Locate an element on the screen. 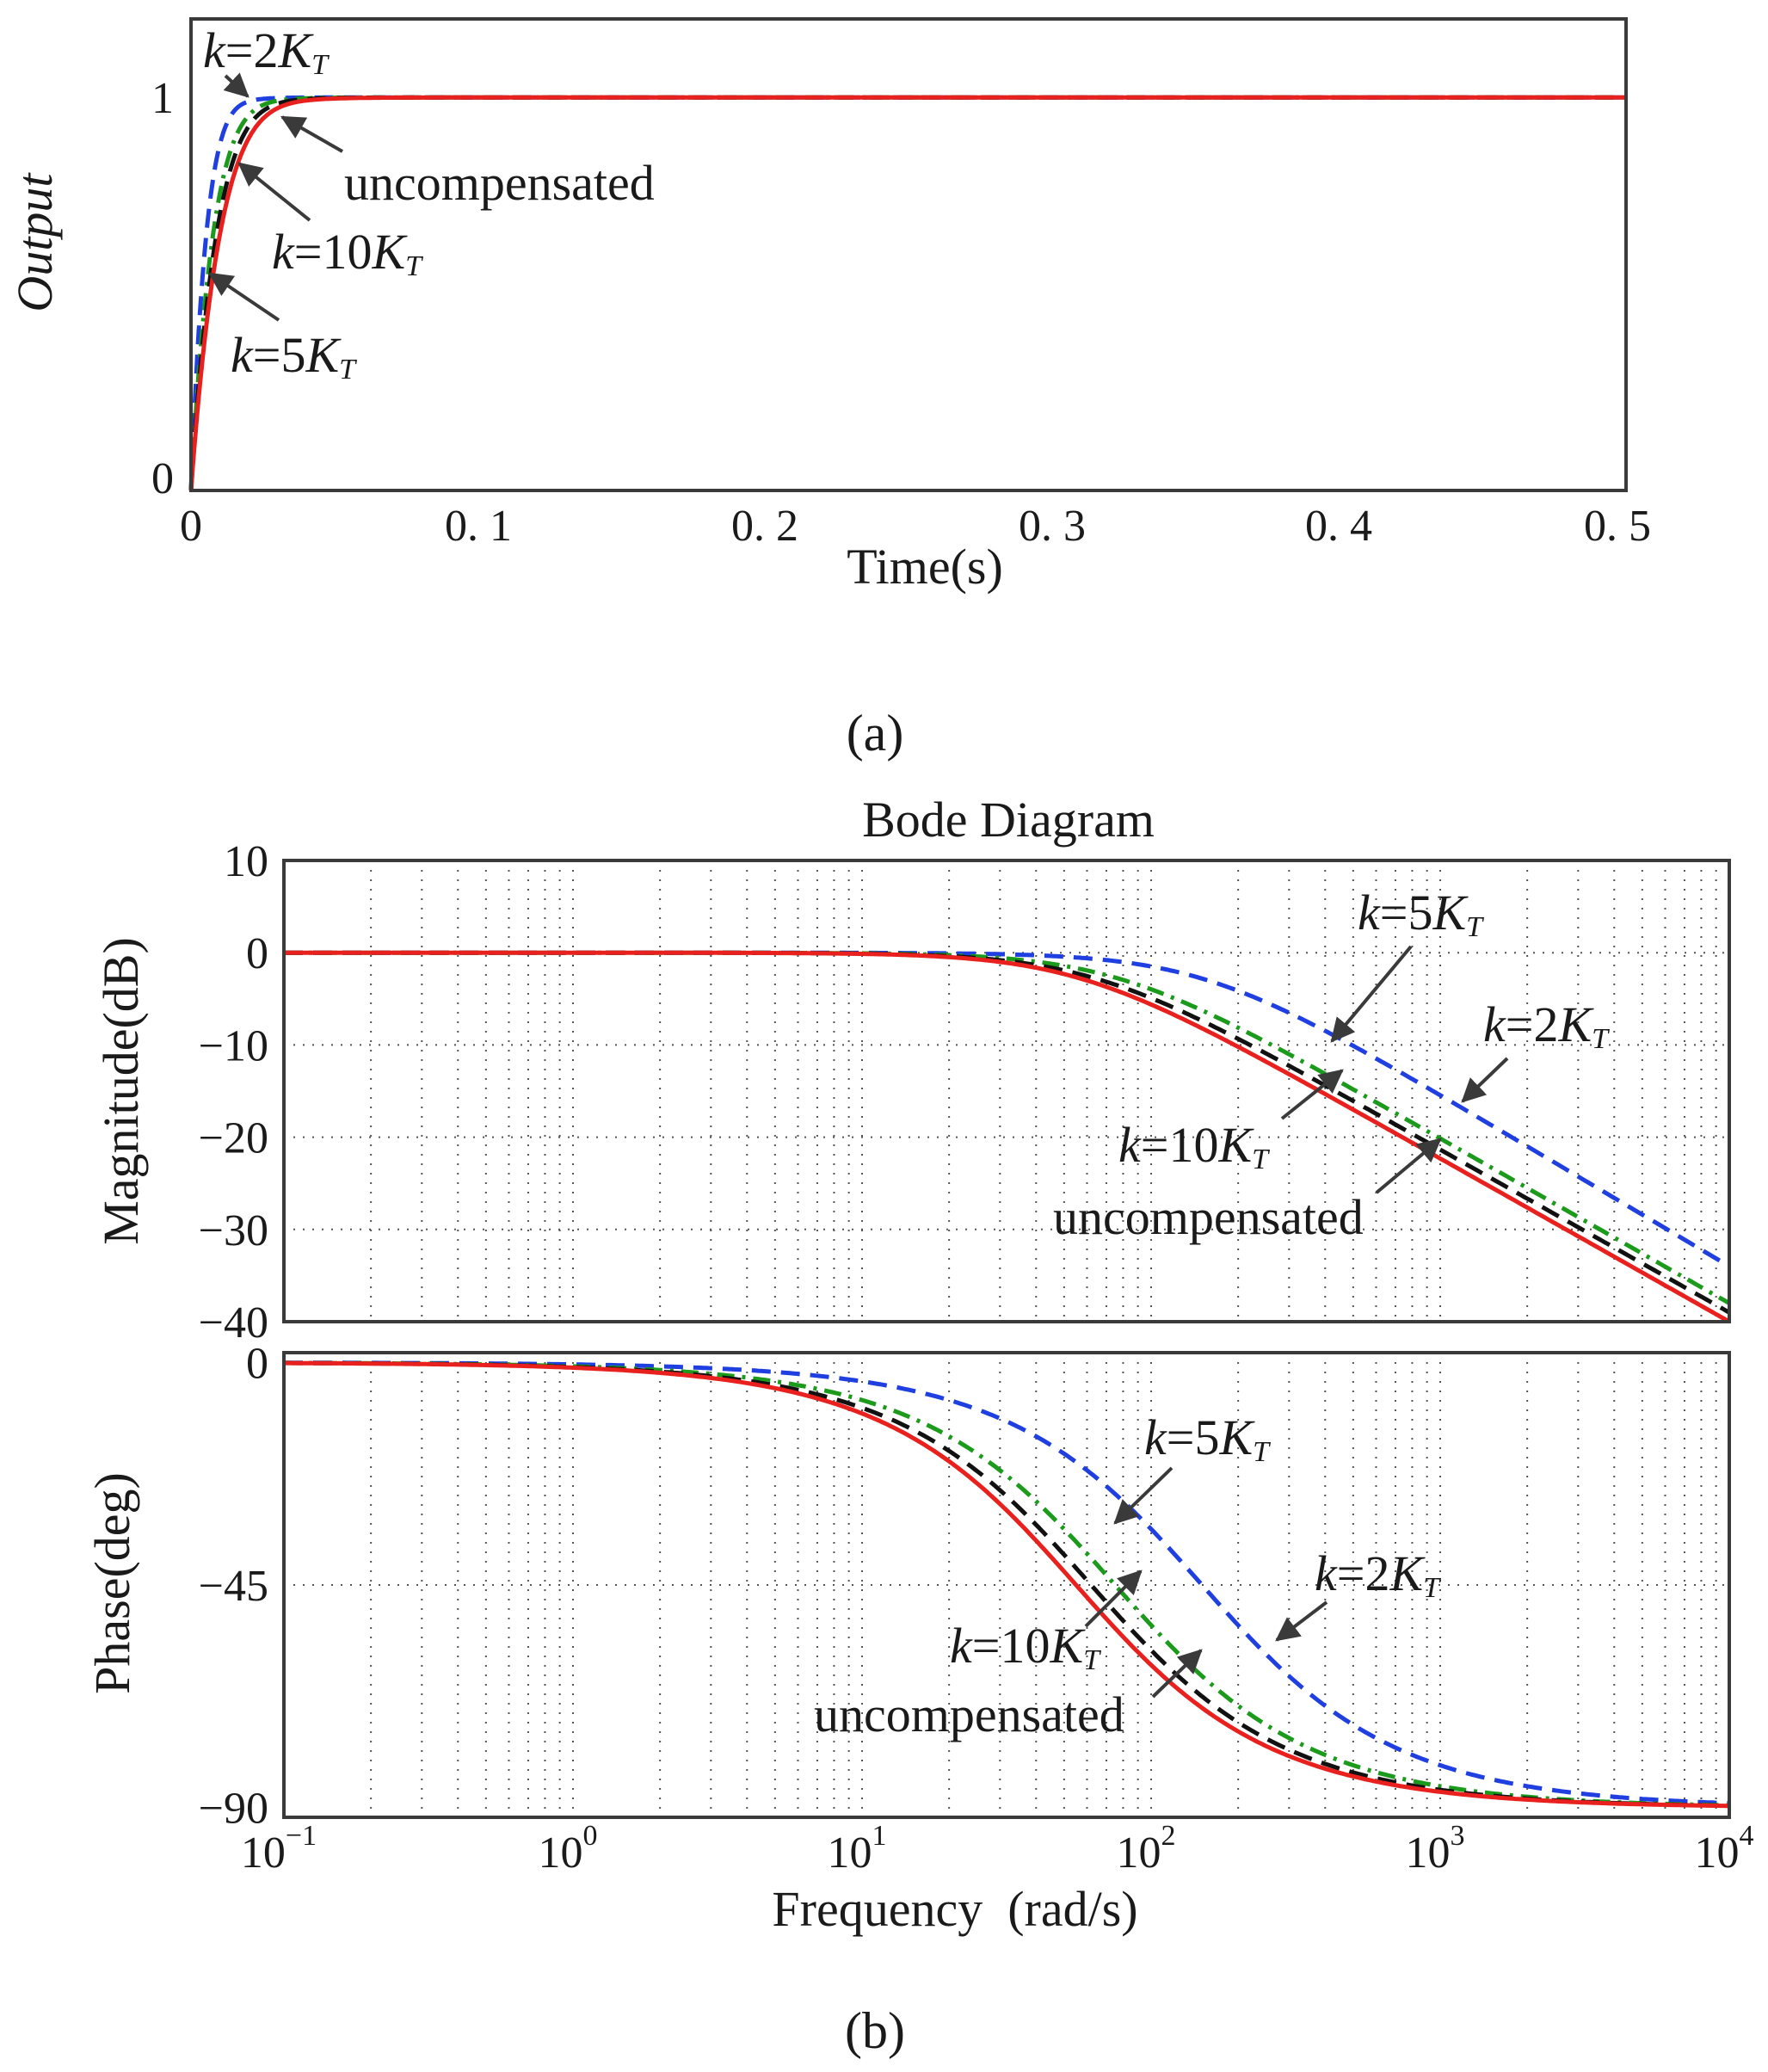 This screenshot has height=2072, width=1768. x-axis-label: Time(s) is located at coordinates (925, 567).